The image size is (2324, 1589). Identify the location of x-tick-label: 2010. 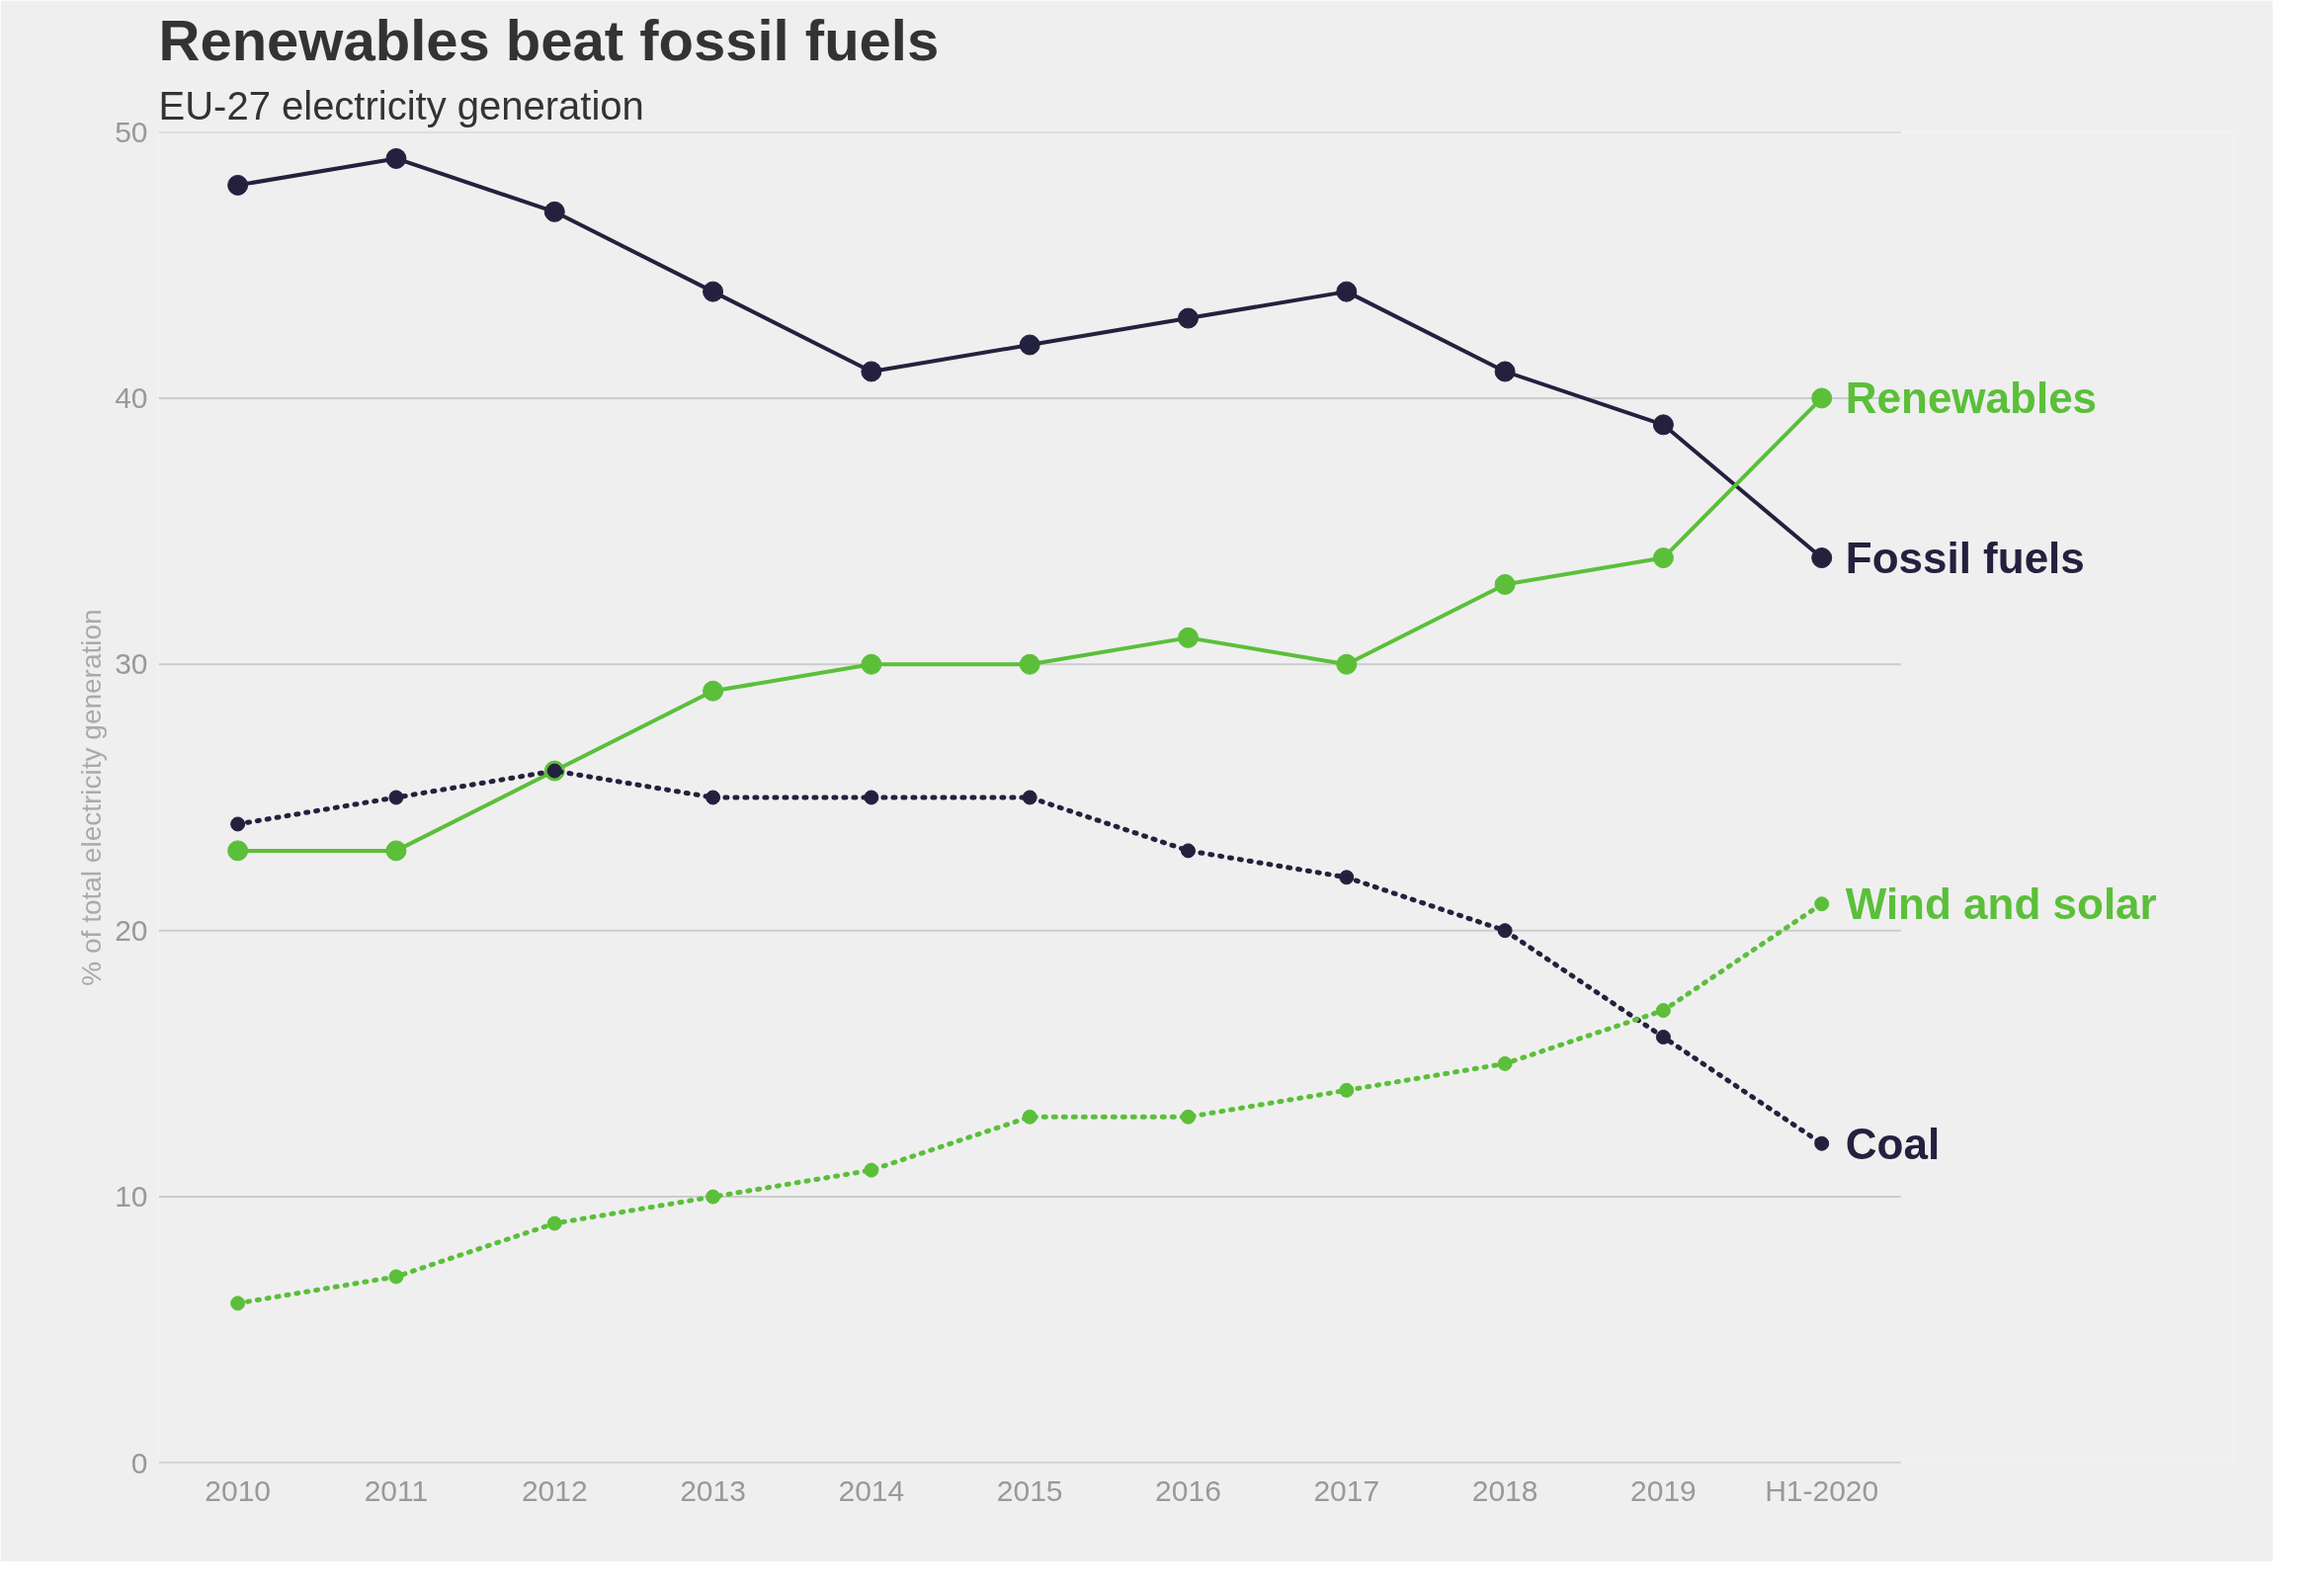
(238, 1490).